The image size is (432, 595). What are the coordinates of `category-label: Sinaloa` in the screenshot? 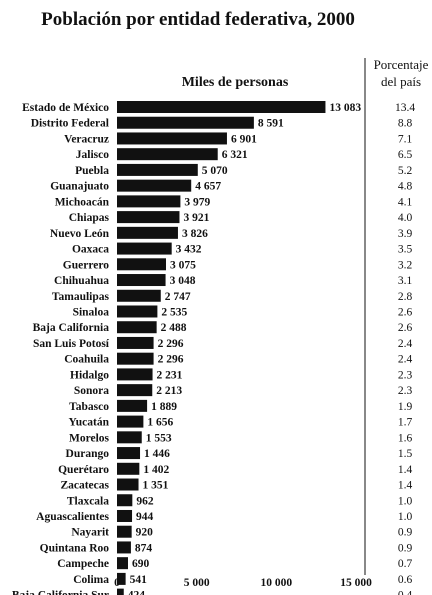 It's located at (91, 312).